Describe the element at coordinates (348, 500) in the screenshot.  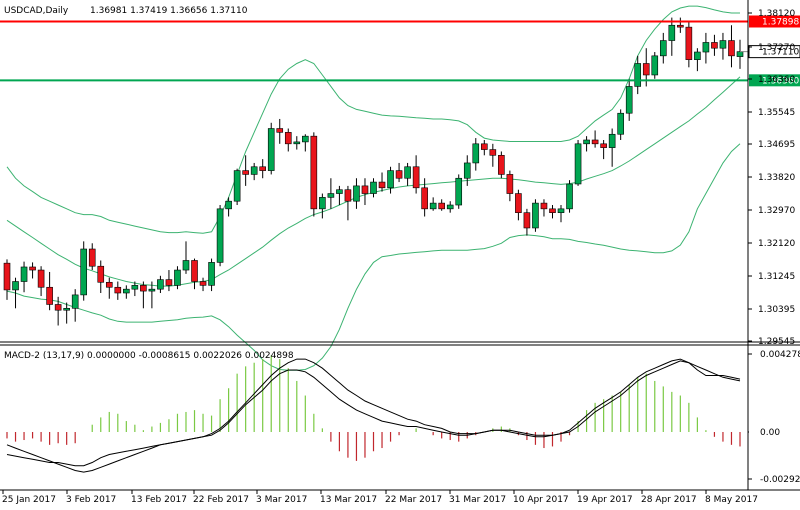
I see `date-tick-label: 13 Mar 2017` at that location.